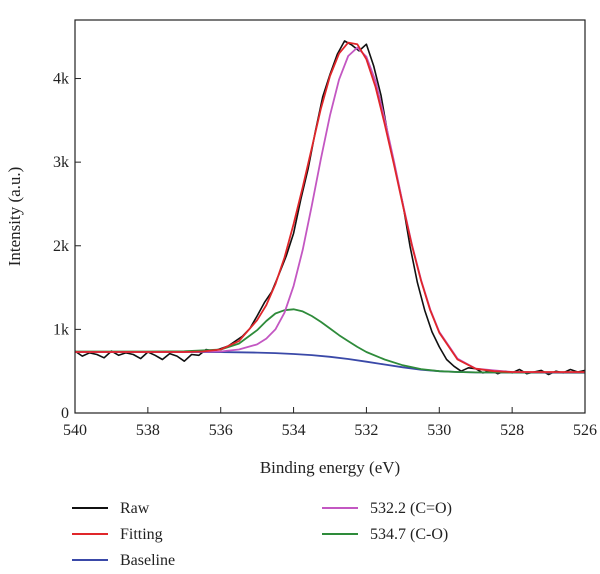 The height and width of the screenshot is (574, 600). I want to click on legend-item: 532.2 (C=O), so click(387, 508).